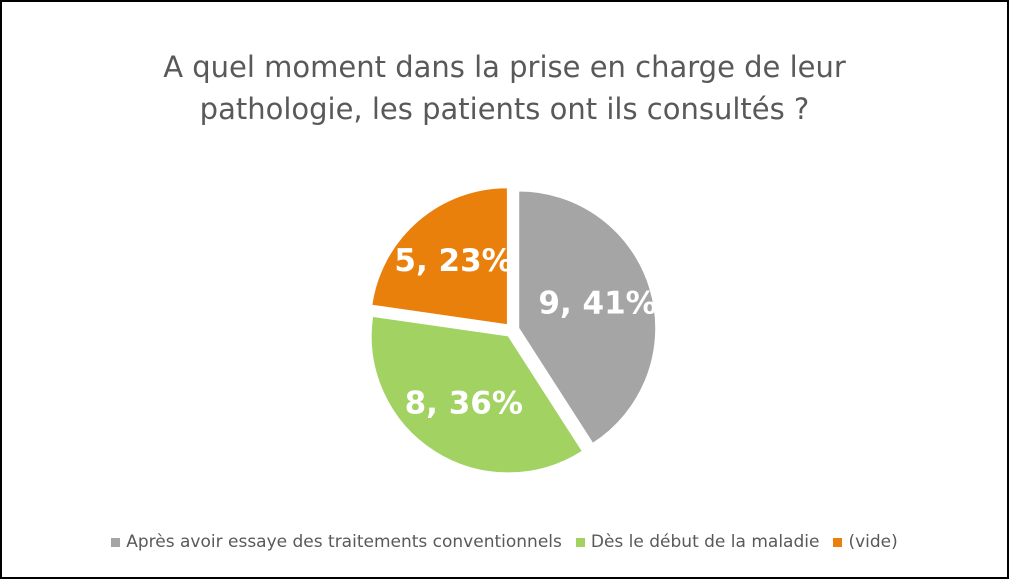 This screenshot has width=1009, height=579. Describe the element at coordinates (873, 542) in the screenshot. I see `legend-label: (vide)` at that location.